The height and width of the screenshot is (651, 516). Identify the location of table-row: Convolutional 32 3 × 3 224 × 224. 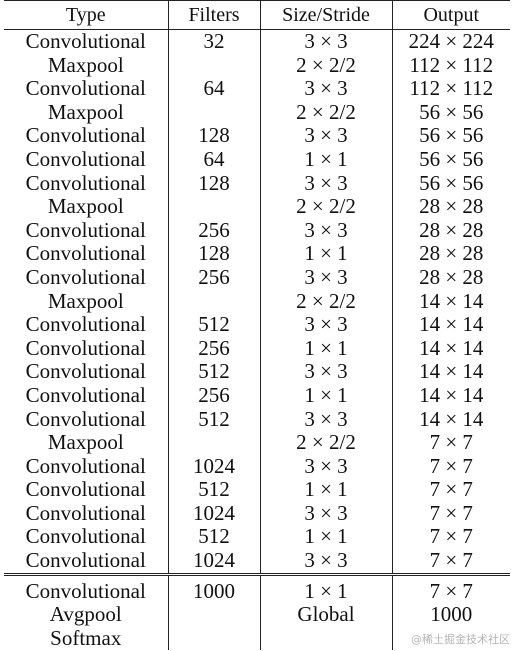
(257, 41).